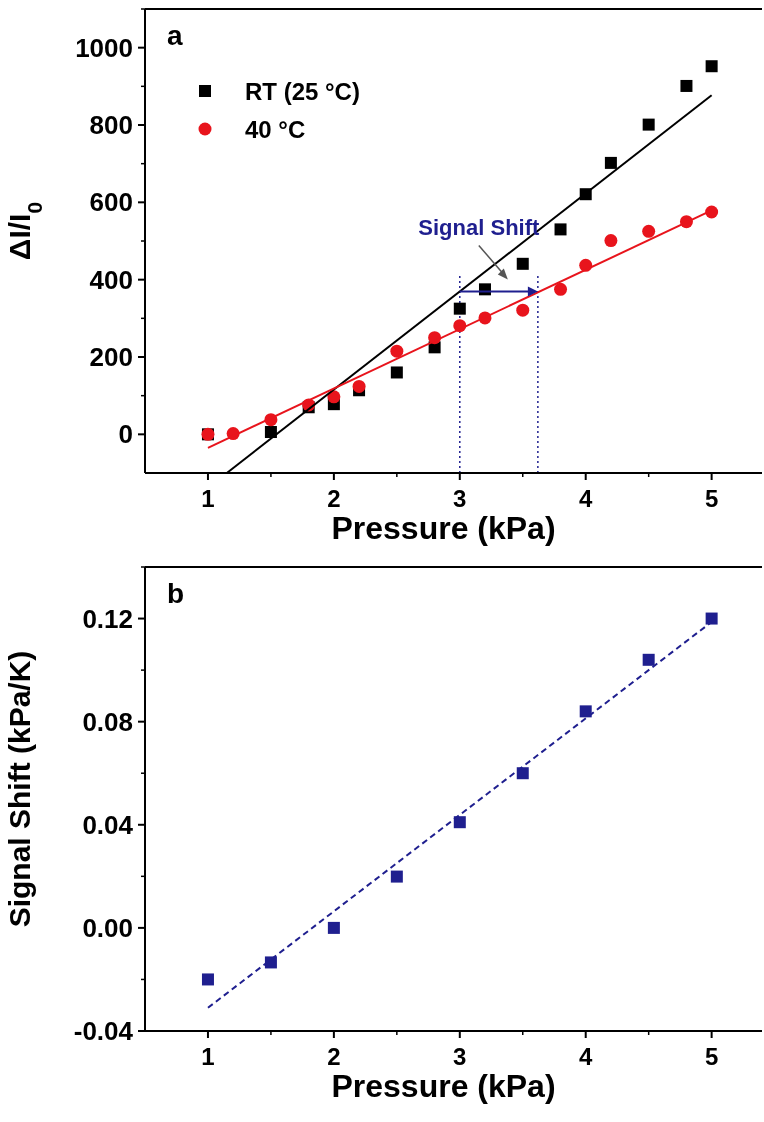 This screenshot has width=764, height=1122. Describe the element at coordinates (176, 593) in the screenshot. I see `annotation: b` at that location.